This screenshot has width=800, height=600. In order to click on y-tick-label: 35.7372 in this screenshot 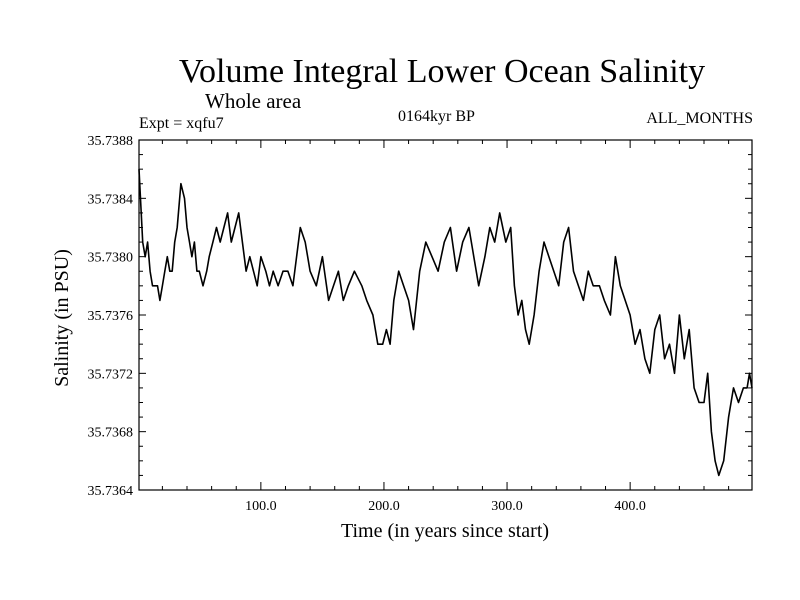, I will do `click(111, 374)`.